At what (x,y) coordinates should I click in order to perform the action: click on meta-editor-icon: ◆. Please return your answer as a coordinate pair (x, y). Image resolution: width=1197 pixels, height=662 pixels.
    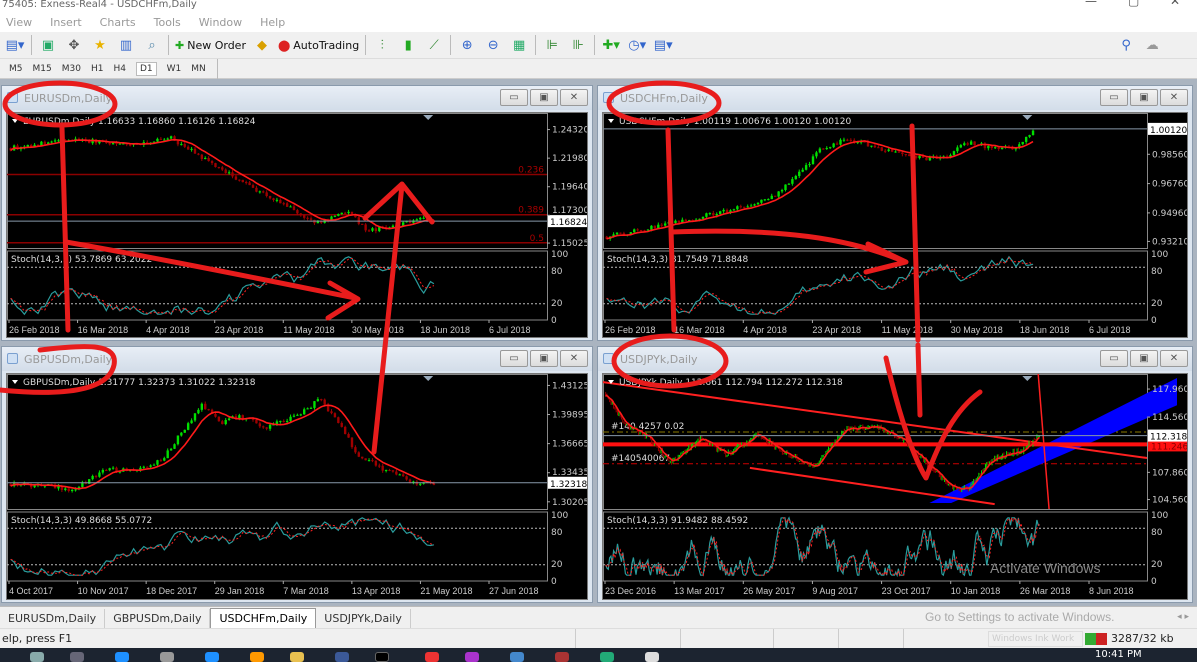
    Looking at the image, I should click on (261, 45).